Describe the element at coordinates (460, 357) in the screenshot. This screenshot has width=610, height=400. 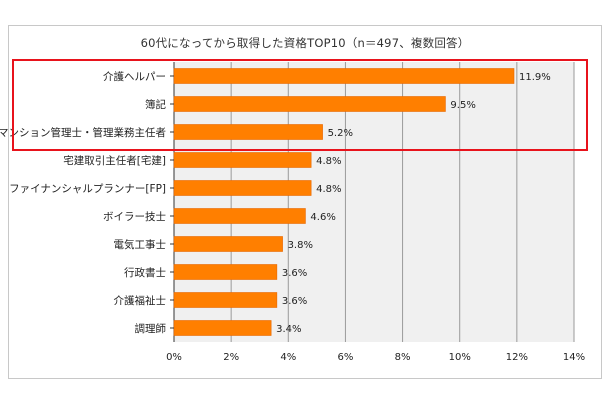
I see `x-tick-label: 10%` at that location.